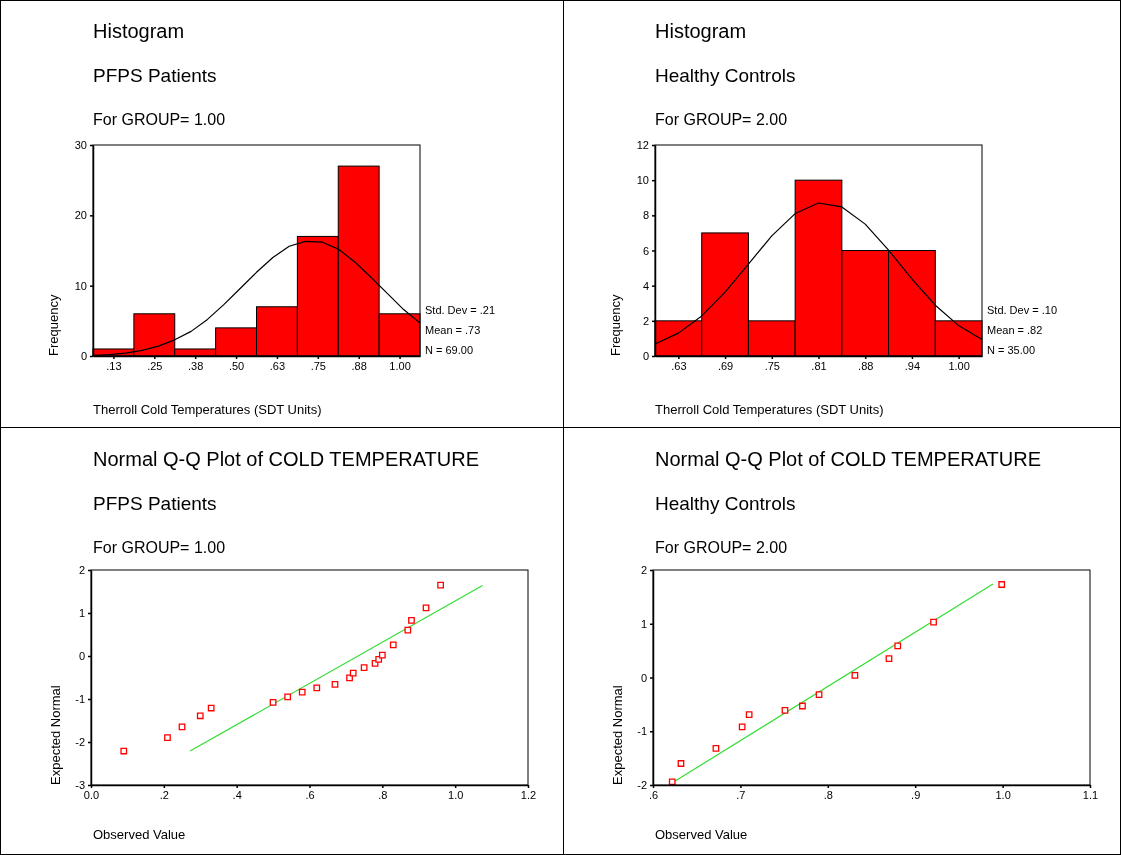 This screenshot has height=855, width=1121. What do you see at coordinates (453, 330) in the screenshot?
I see `text: Mean = .73` at bounding box center [453, 330].